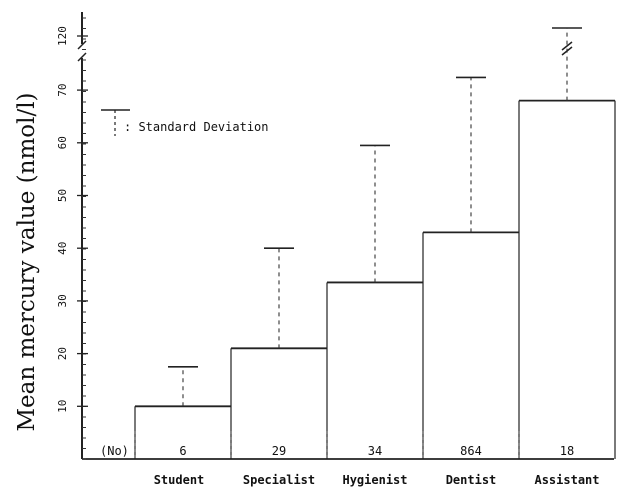 This screenshot has height=491, width=617. I want to click on y-tick-label: 60, so click(62, 142).